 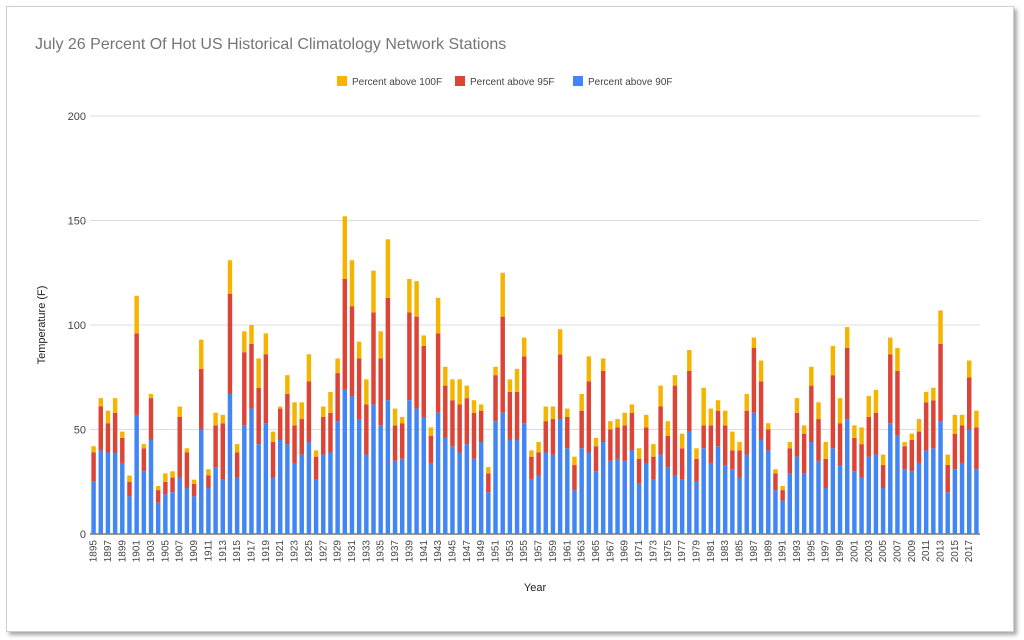 What do you see at coordinates (596, 551) in the screenshot?
I see `x-tick-label: 1965` at bounding box center [596, 551].